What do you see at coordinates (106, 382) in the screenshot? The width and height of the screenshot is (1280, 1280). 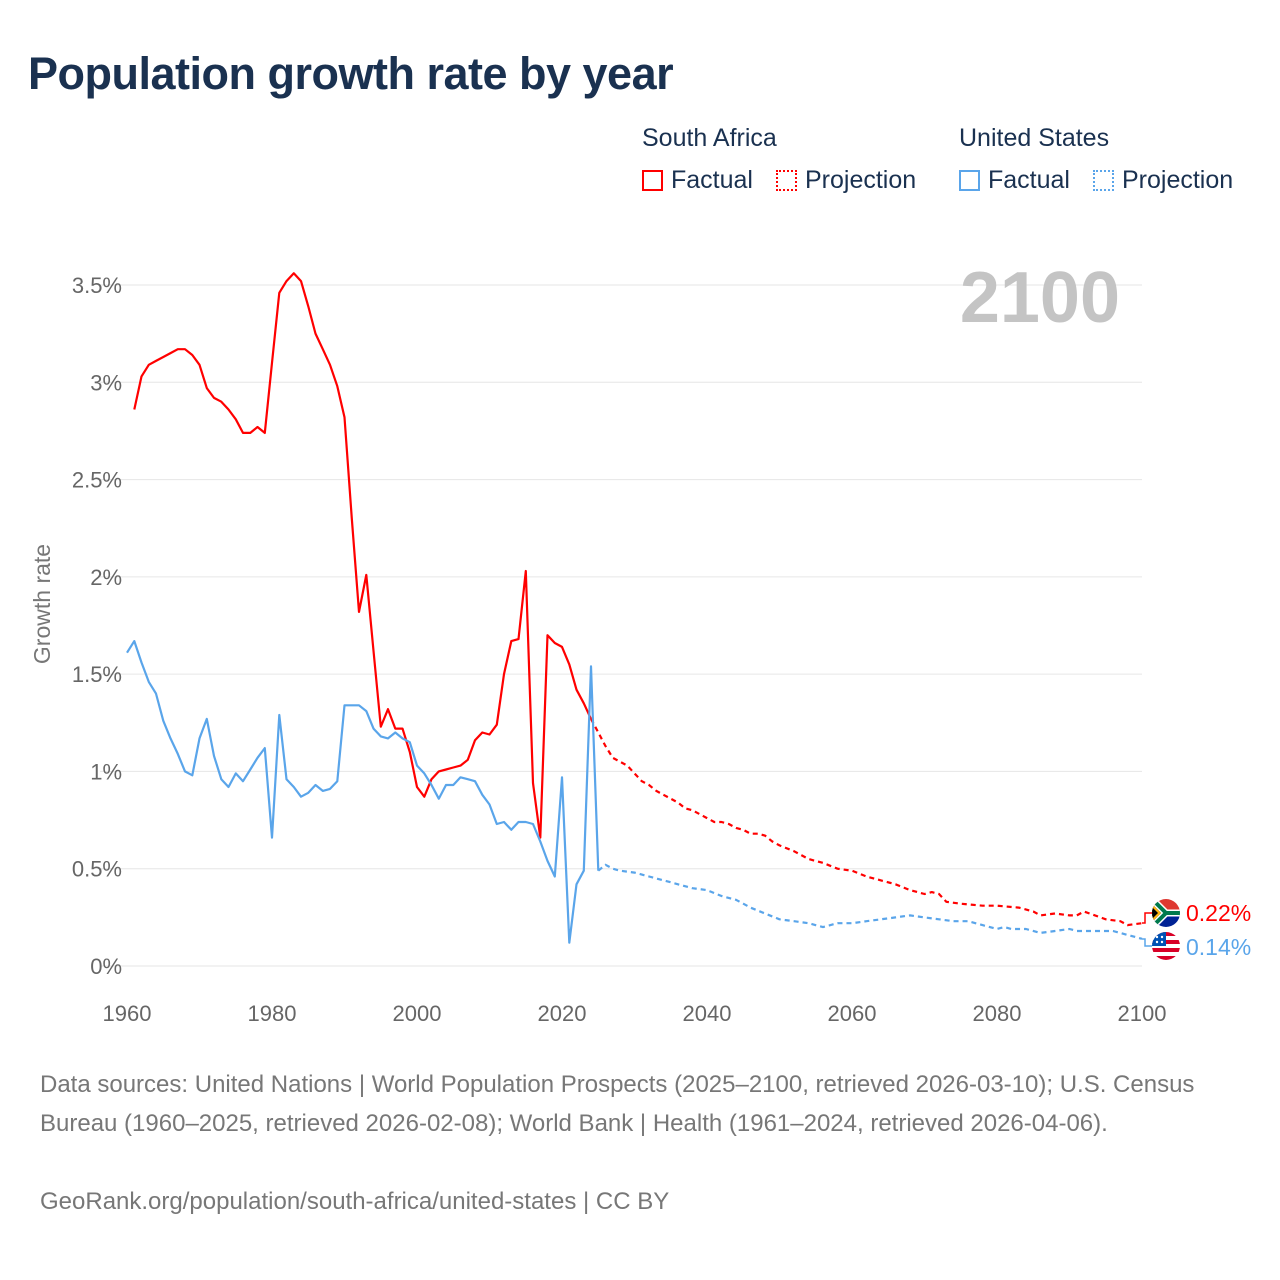 I see `y-tick-label: 3%` at bounding box center [106, 382].